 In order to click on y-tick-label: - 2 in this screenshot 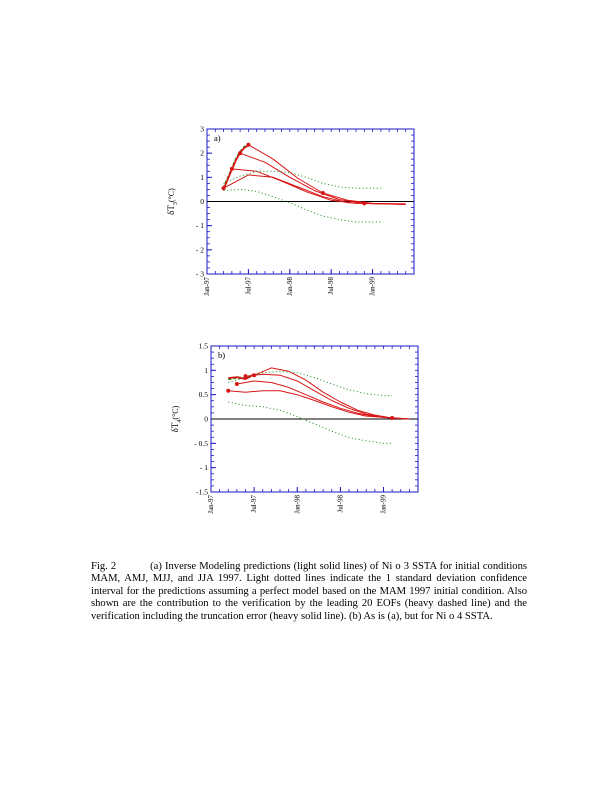, I will do `click(200, 249)`.